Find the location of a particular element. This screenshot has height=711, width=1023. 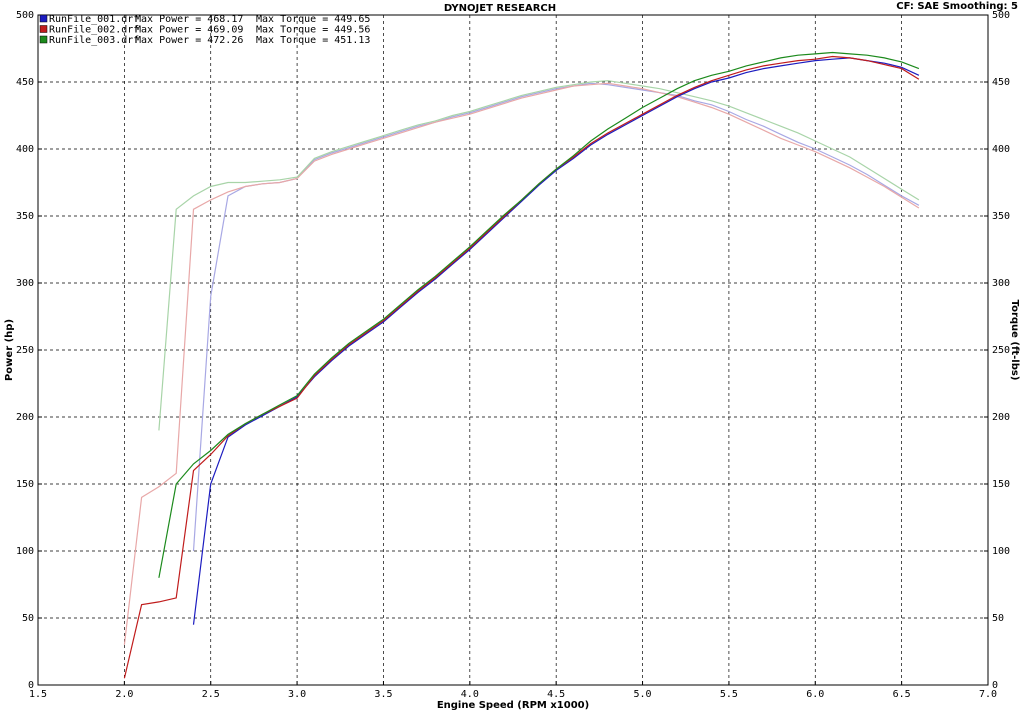

x-tick-label: 6.5 is located at coordinates (902, 694).